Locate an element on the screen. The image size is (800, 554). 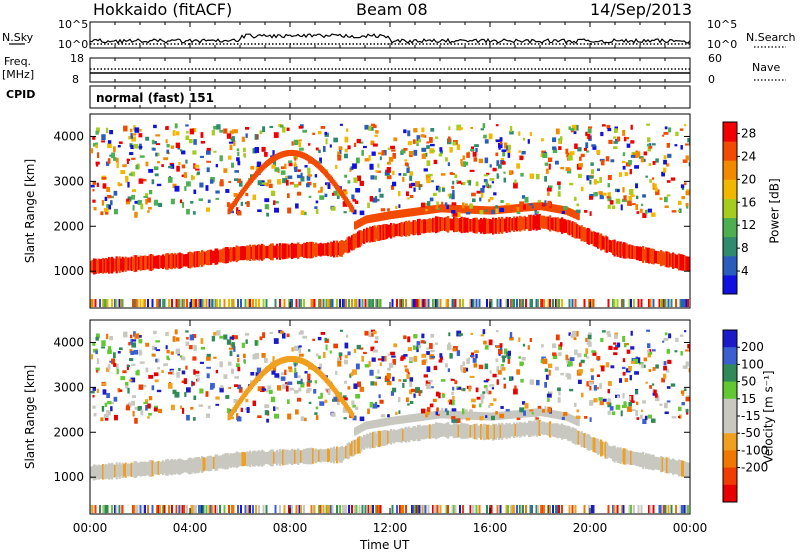
nsky-tick-top: 10^5 is located at coordinates (73, 24).